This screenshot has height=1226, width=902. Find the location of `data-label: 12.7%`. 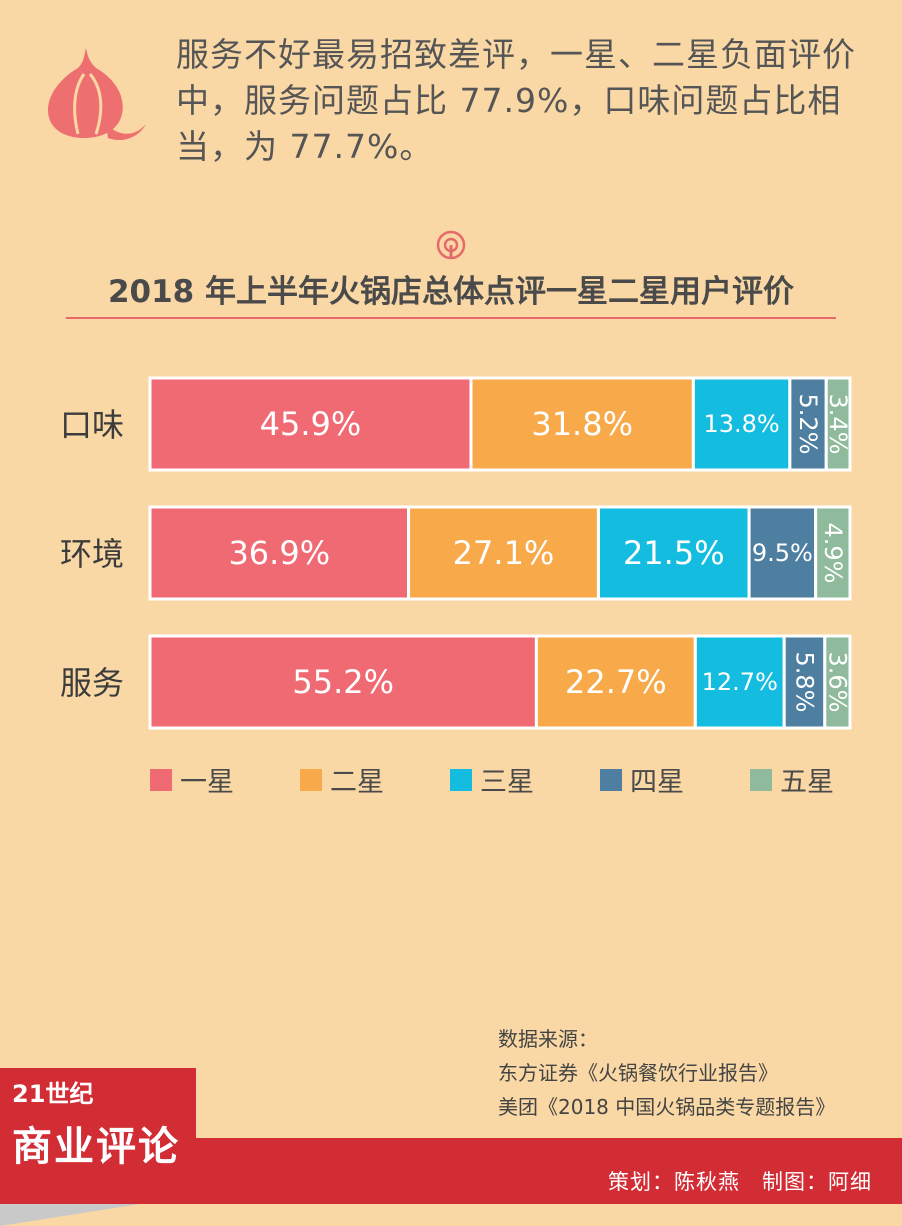

data-label: 12.7% is located at coordinates (740, 682).